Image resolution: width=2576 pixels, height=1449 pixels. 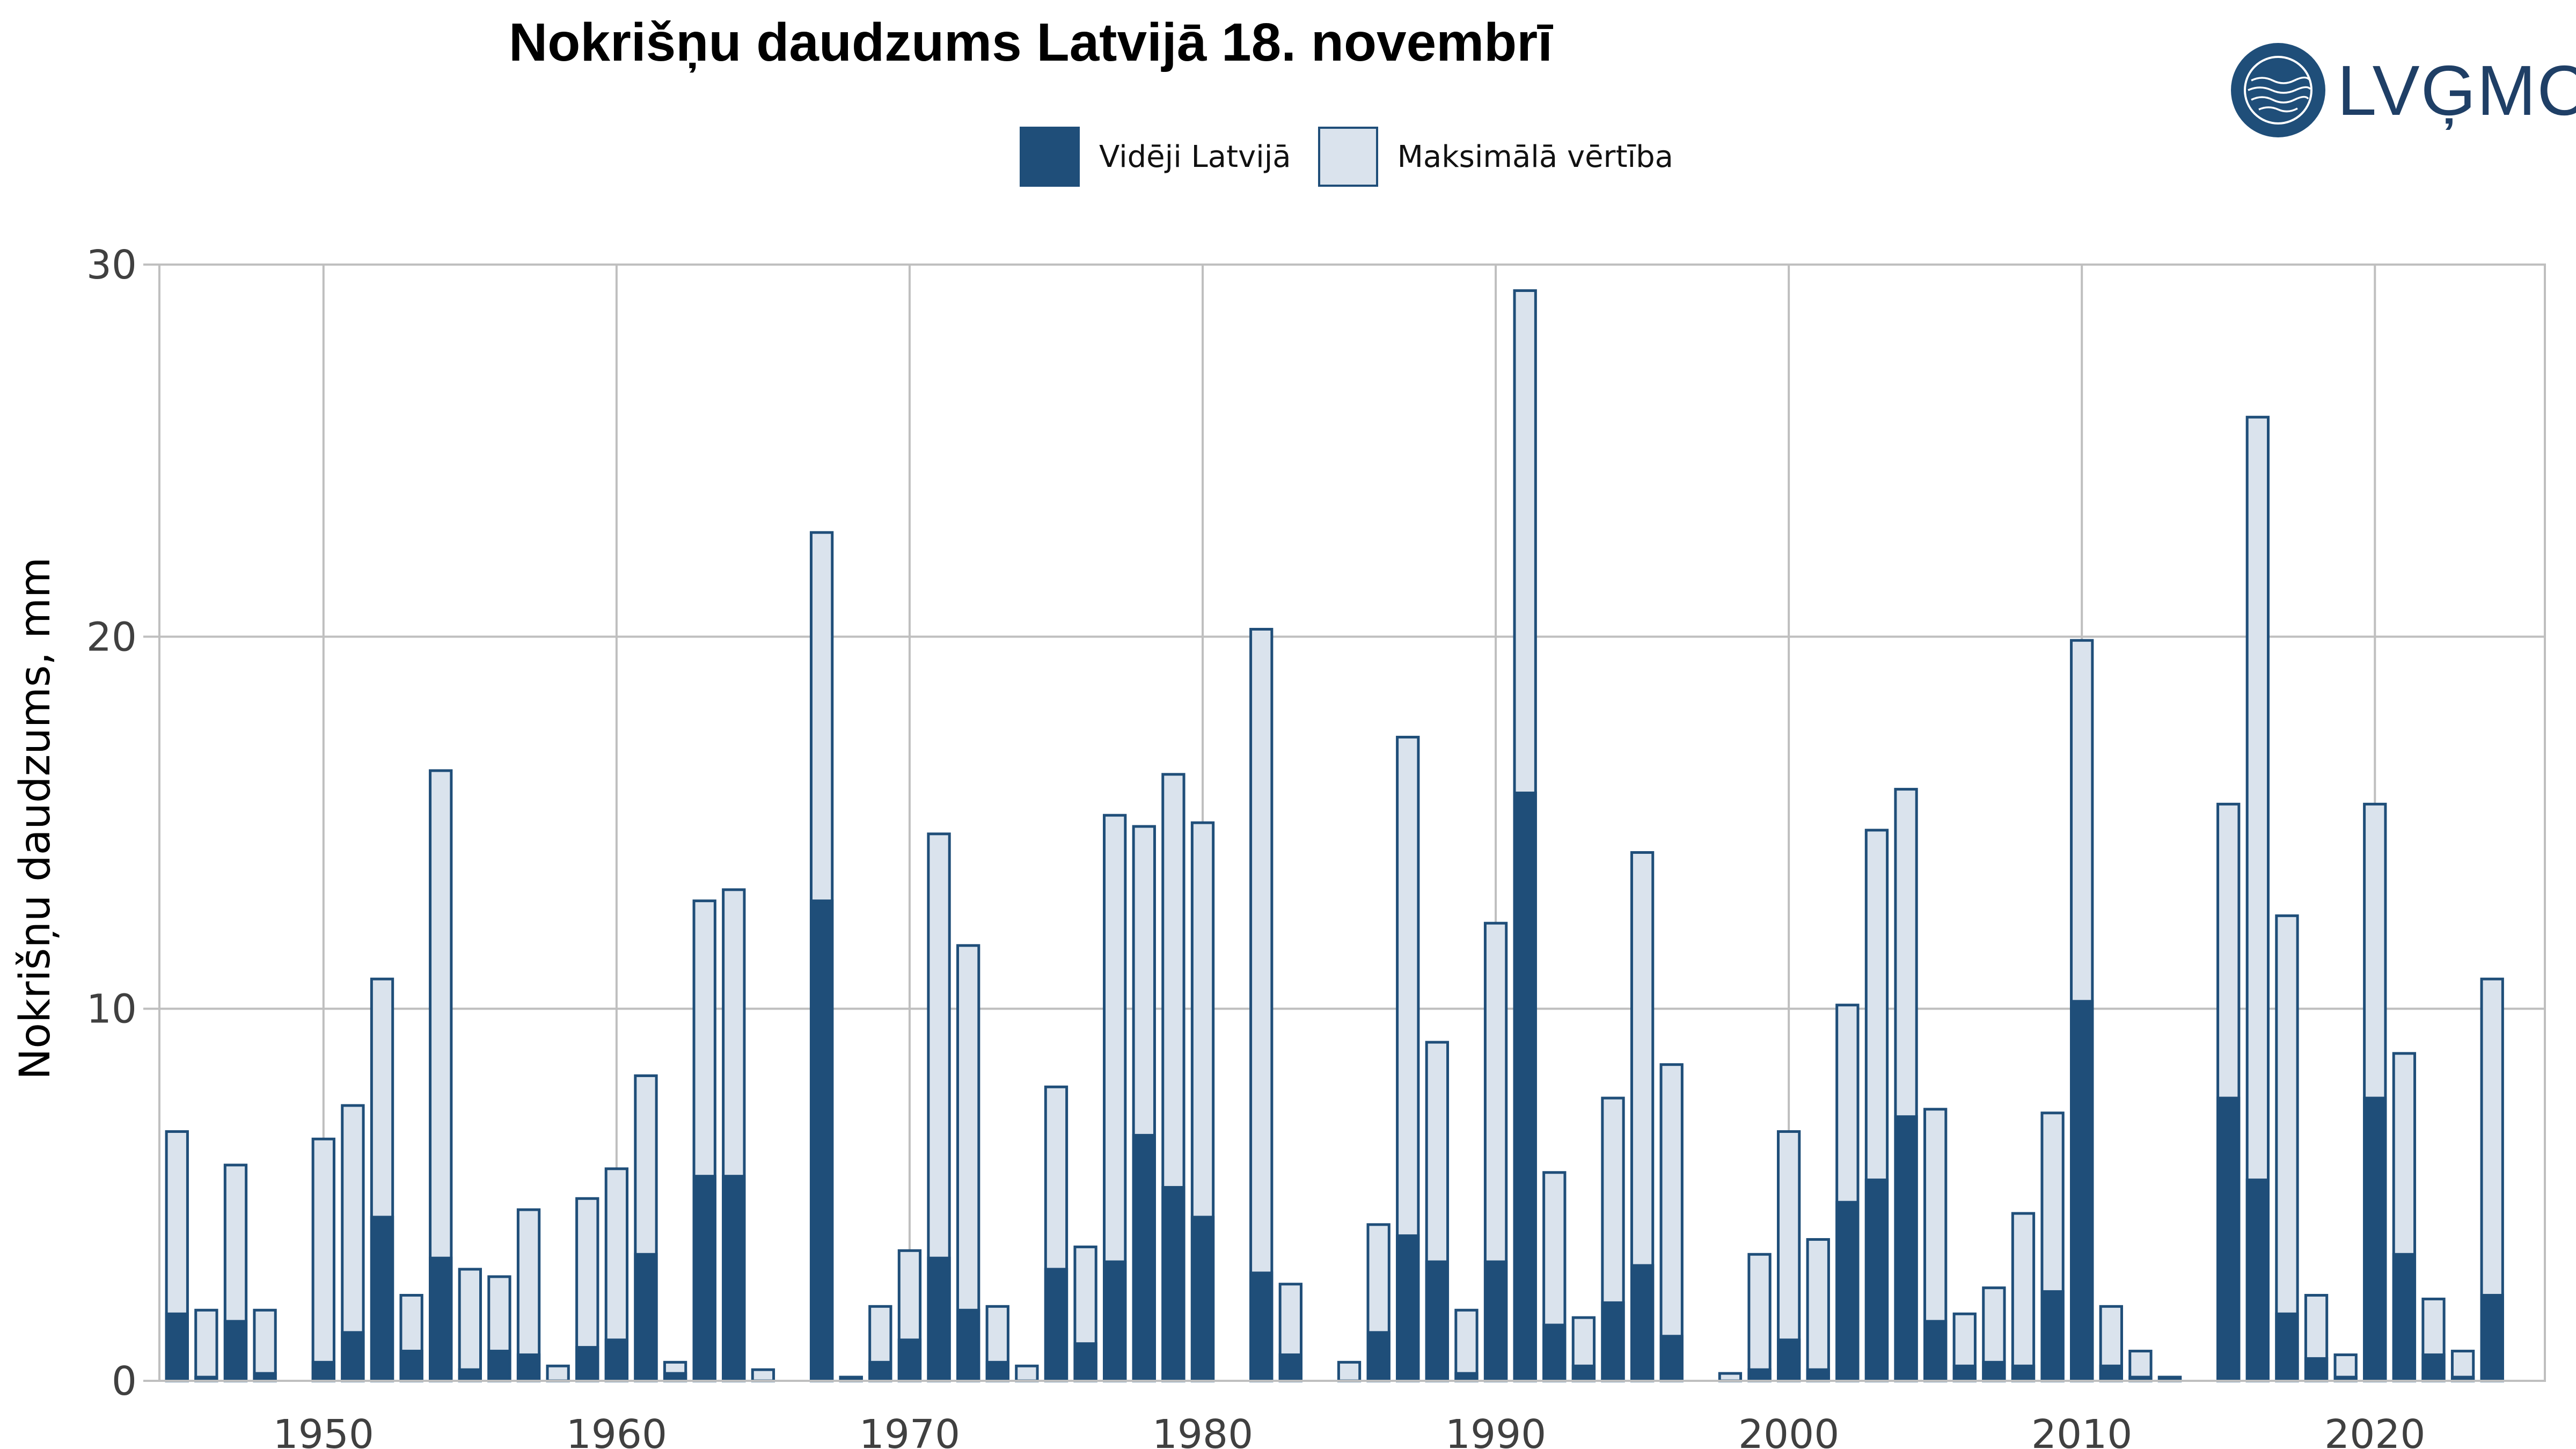 I want to click on x-tick-label: 2010, so click(x=2081, y=1430).